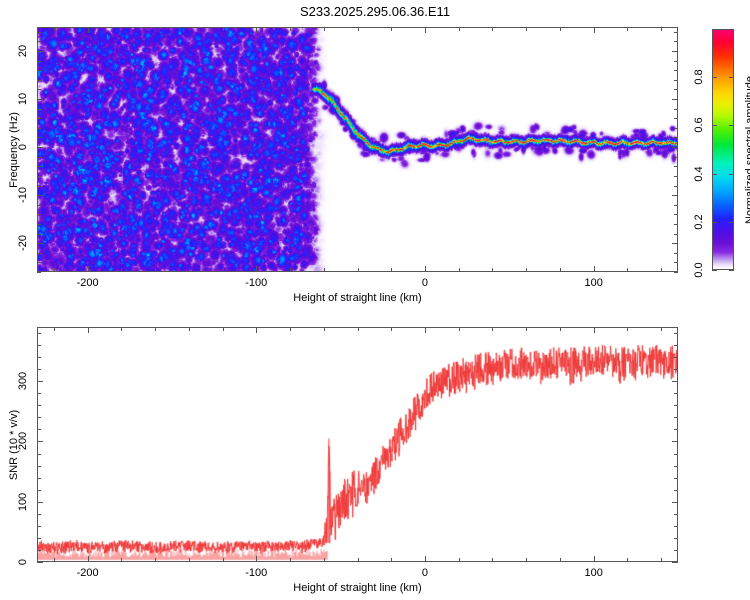 The height and width of the screenshot is (600, 750). I want to click on spectrogram-yaxis-label: Frequency (Hz), so click(14, 149).